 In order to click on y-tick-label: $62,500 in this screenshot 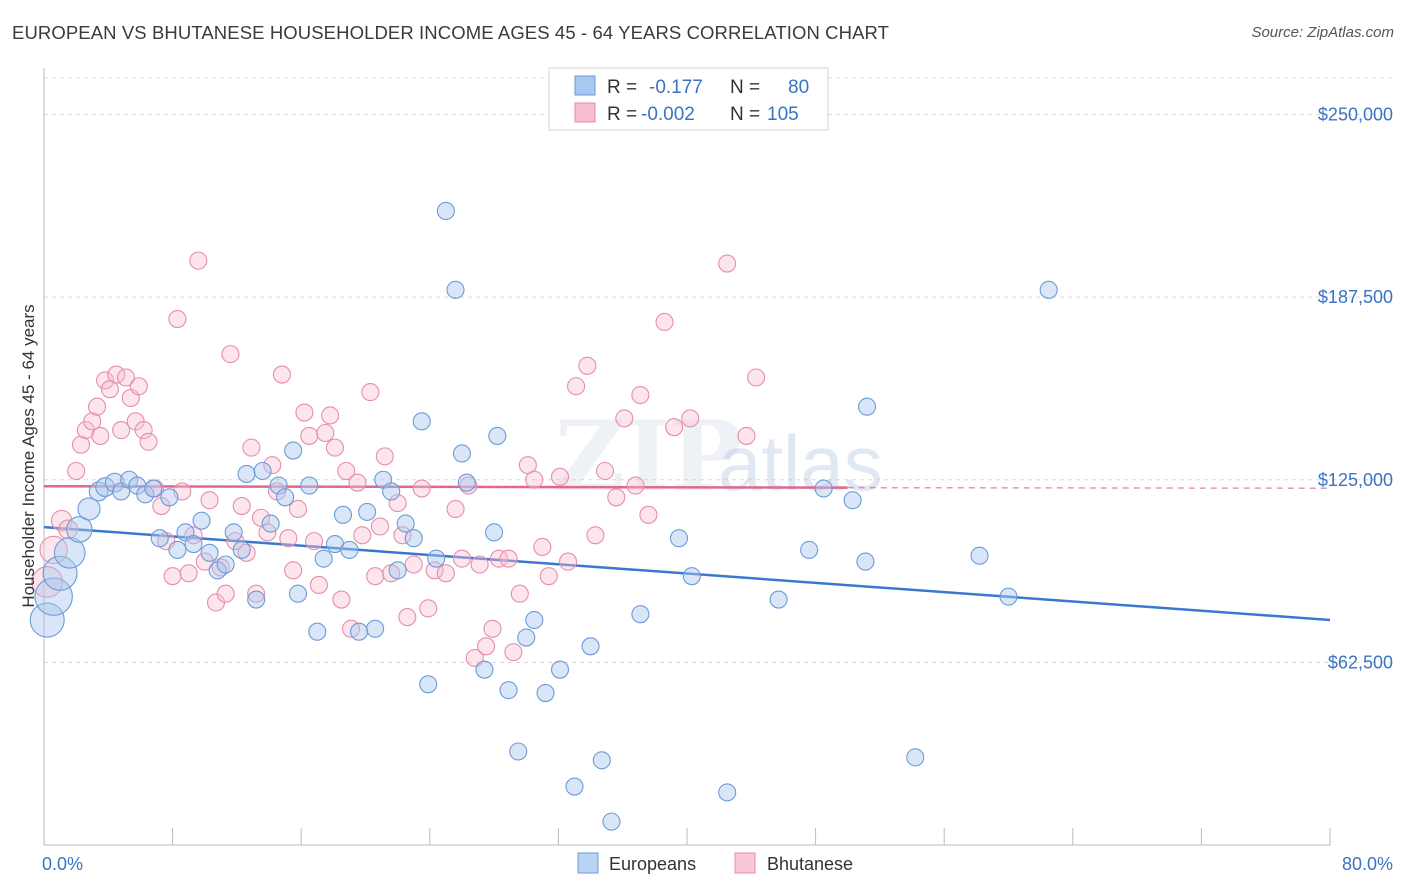, I will do `click(1360, 662)`.